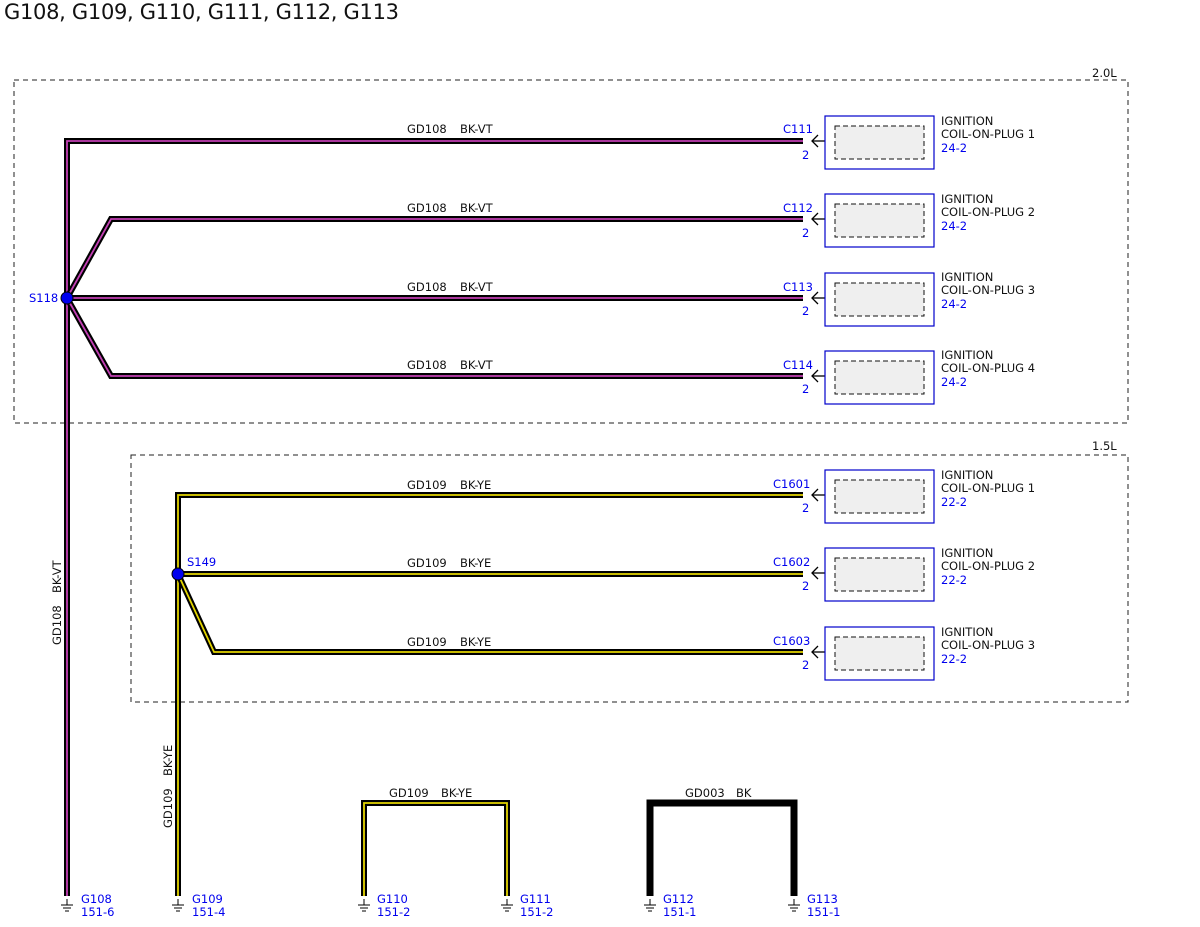 This screenshot has width=1200, height=927. Describe the element at coordinates (393, 912) in the screenshot. I see `ground-ref-g110: 151-2` at that location.